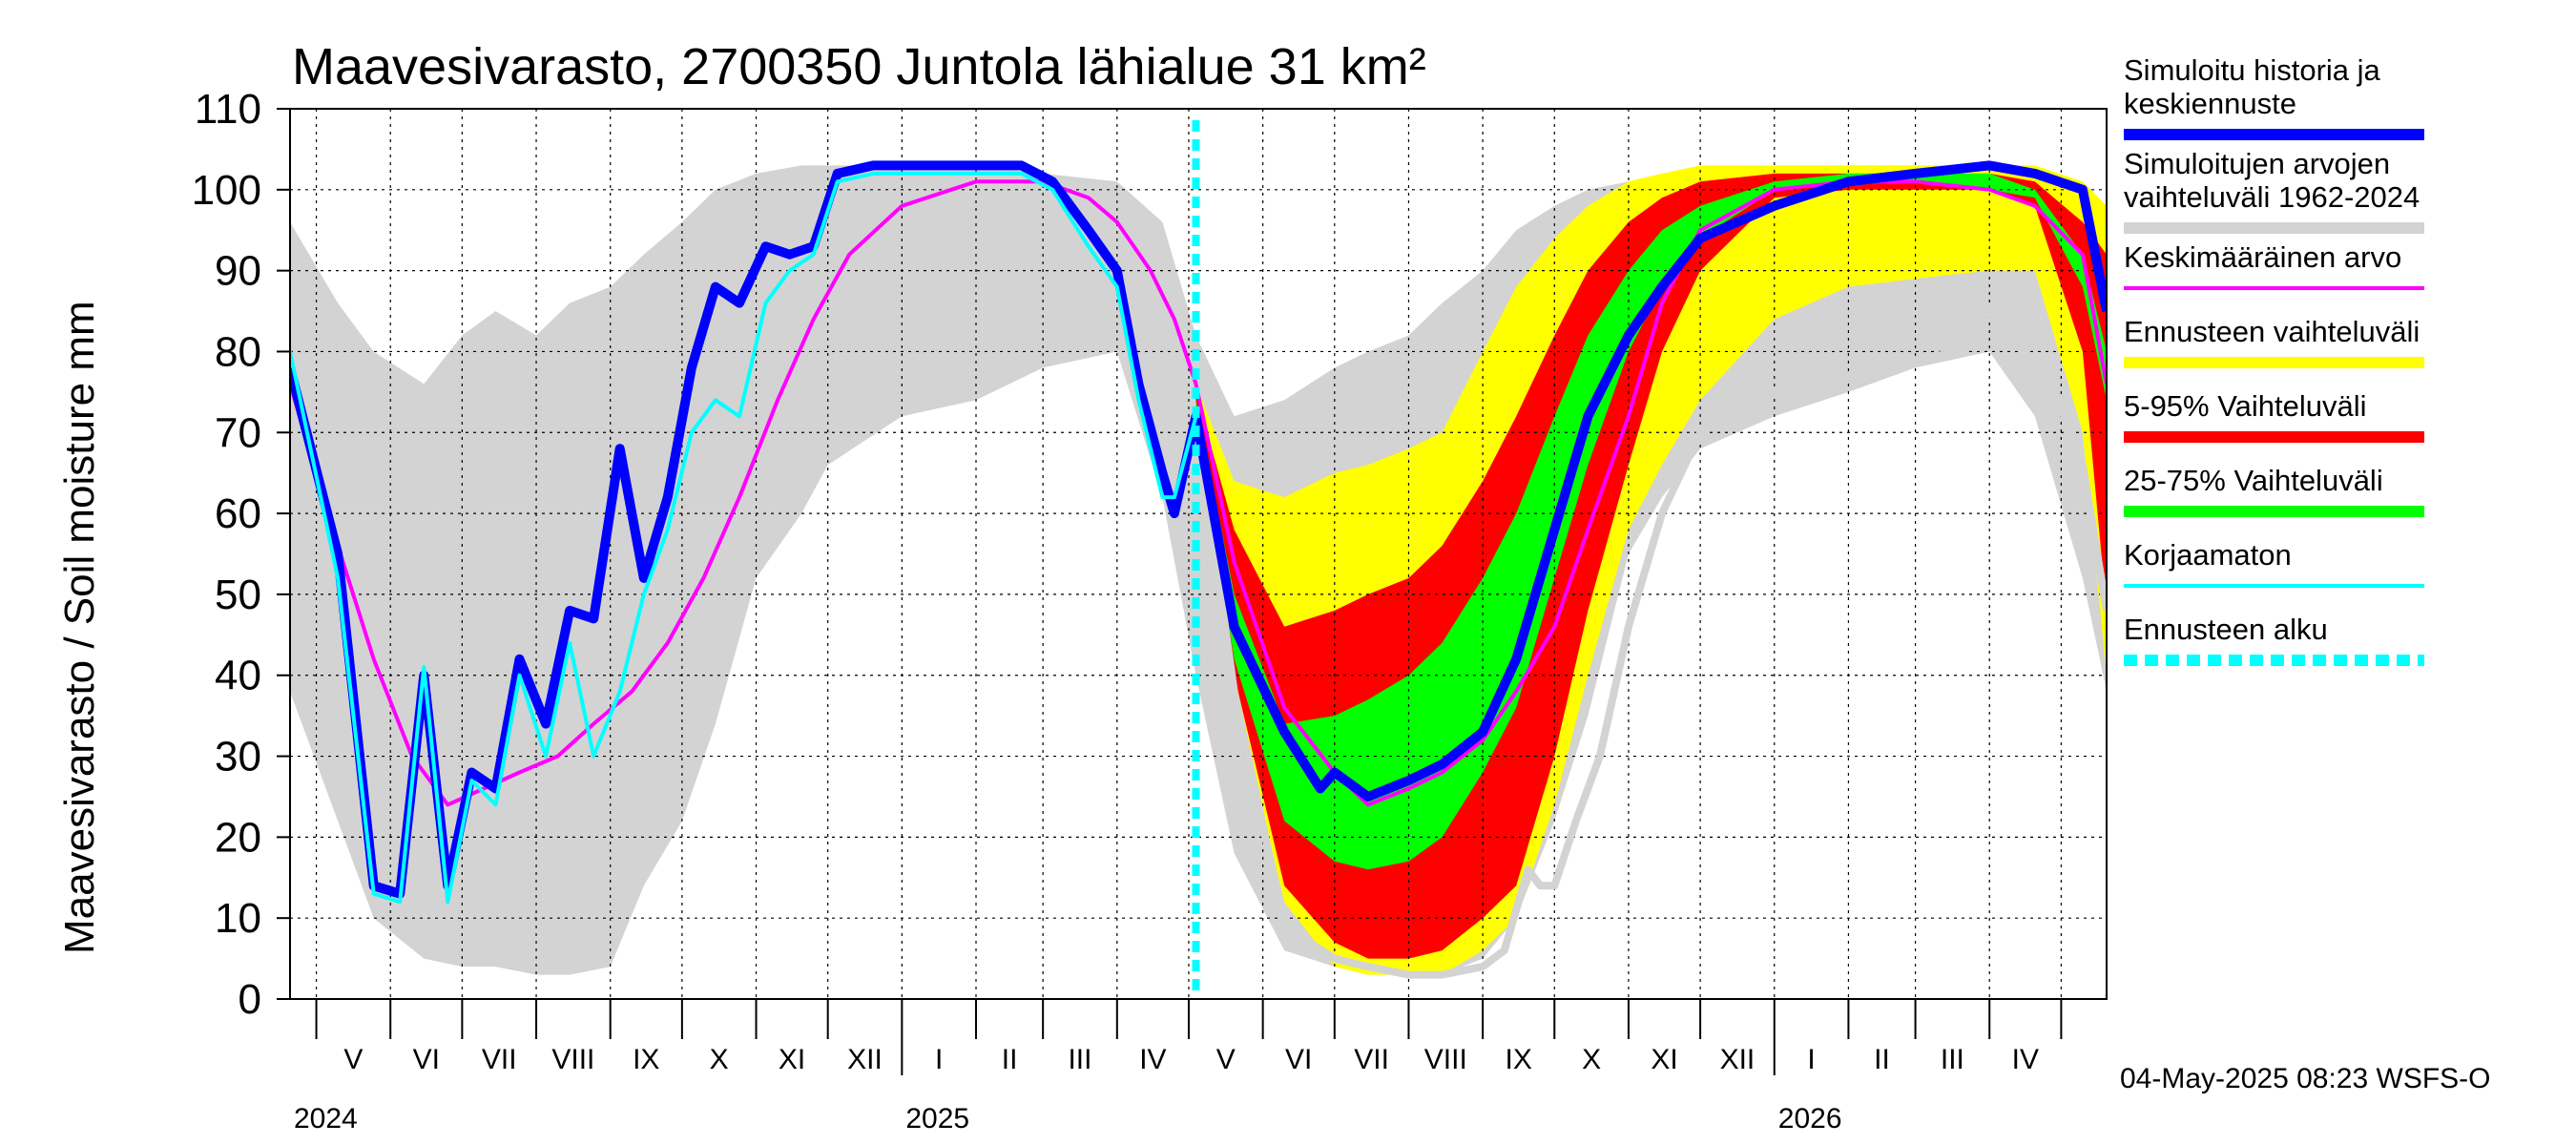 The image size is (2576, 1145). What do you see at coordinates (238, 595) in the screenshot?
I see `y-tick-label: 50` at bounding box center [238, 595].